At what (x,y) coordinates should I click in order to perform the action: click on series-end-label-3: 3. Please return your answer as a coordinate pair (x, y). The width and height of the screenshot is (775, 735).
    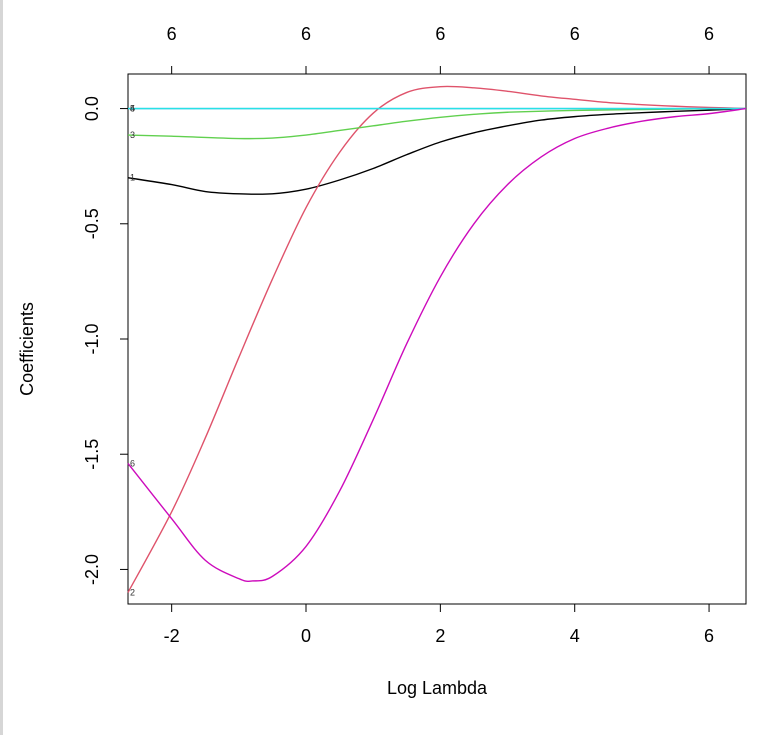
    Looking at the image, I should click on (132, 135).